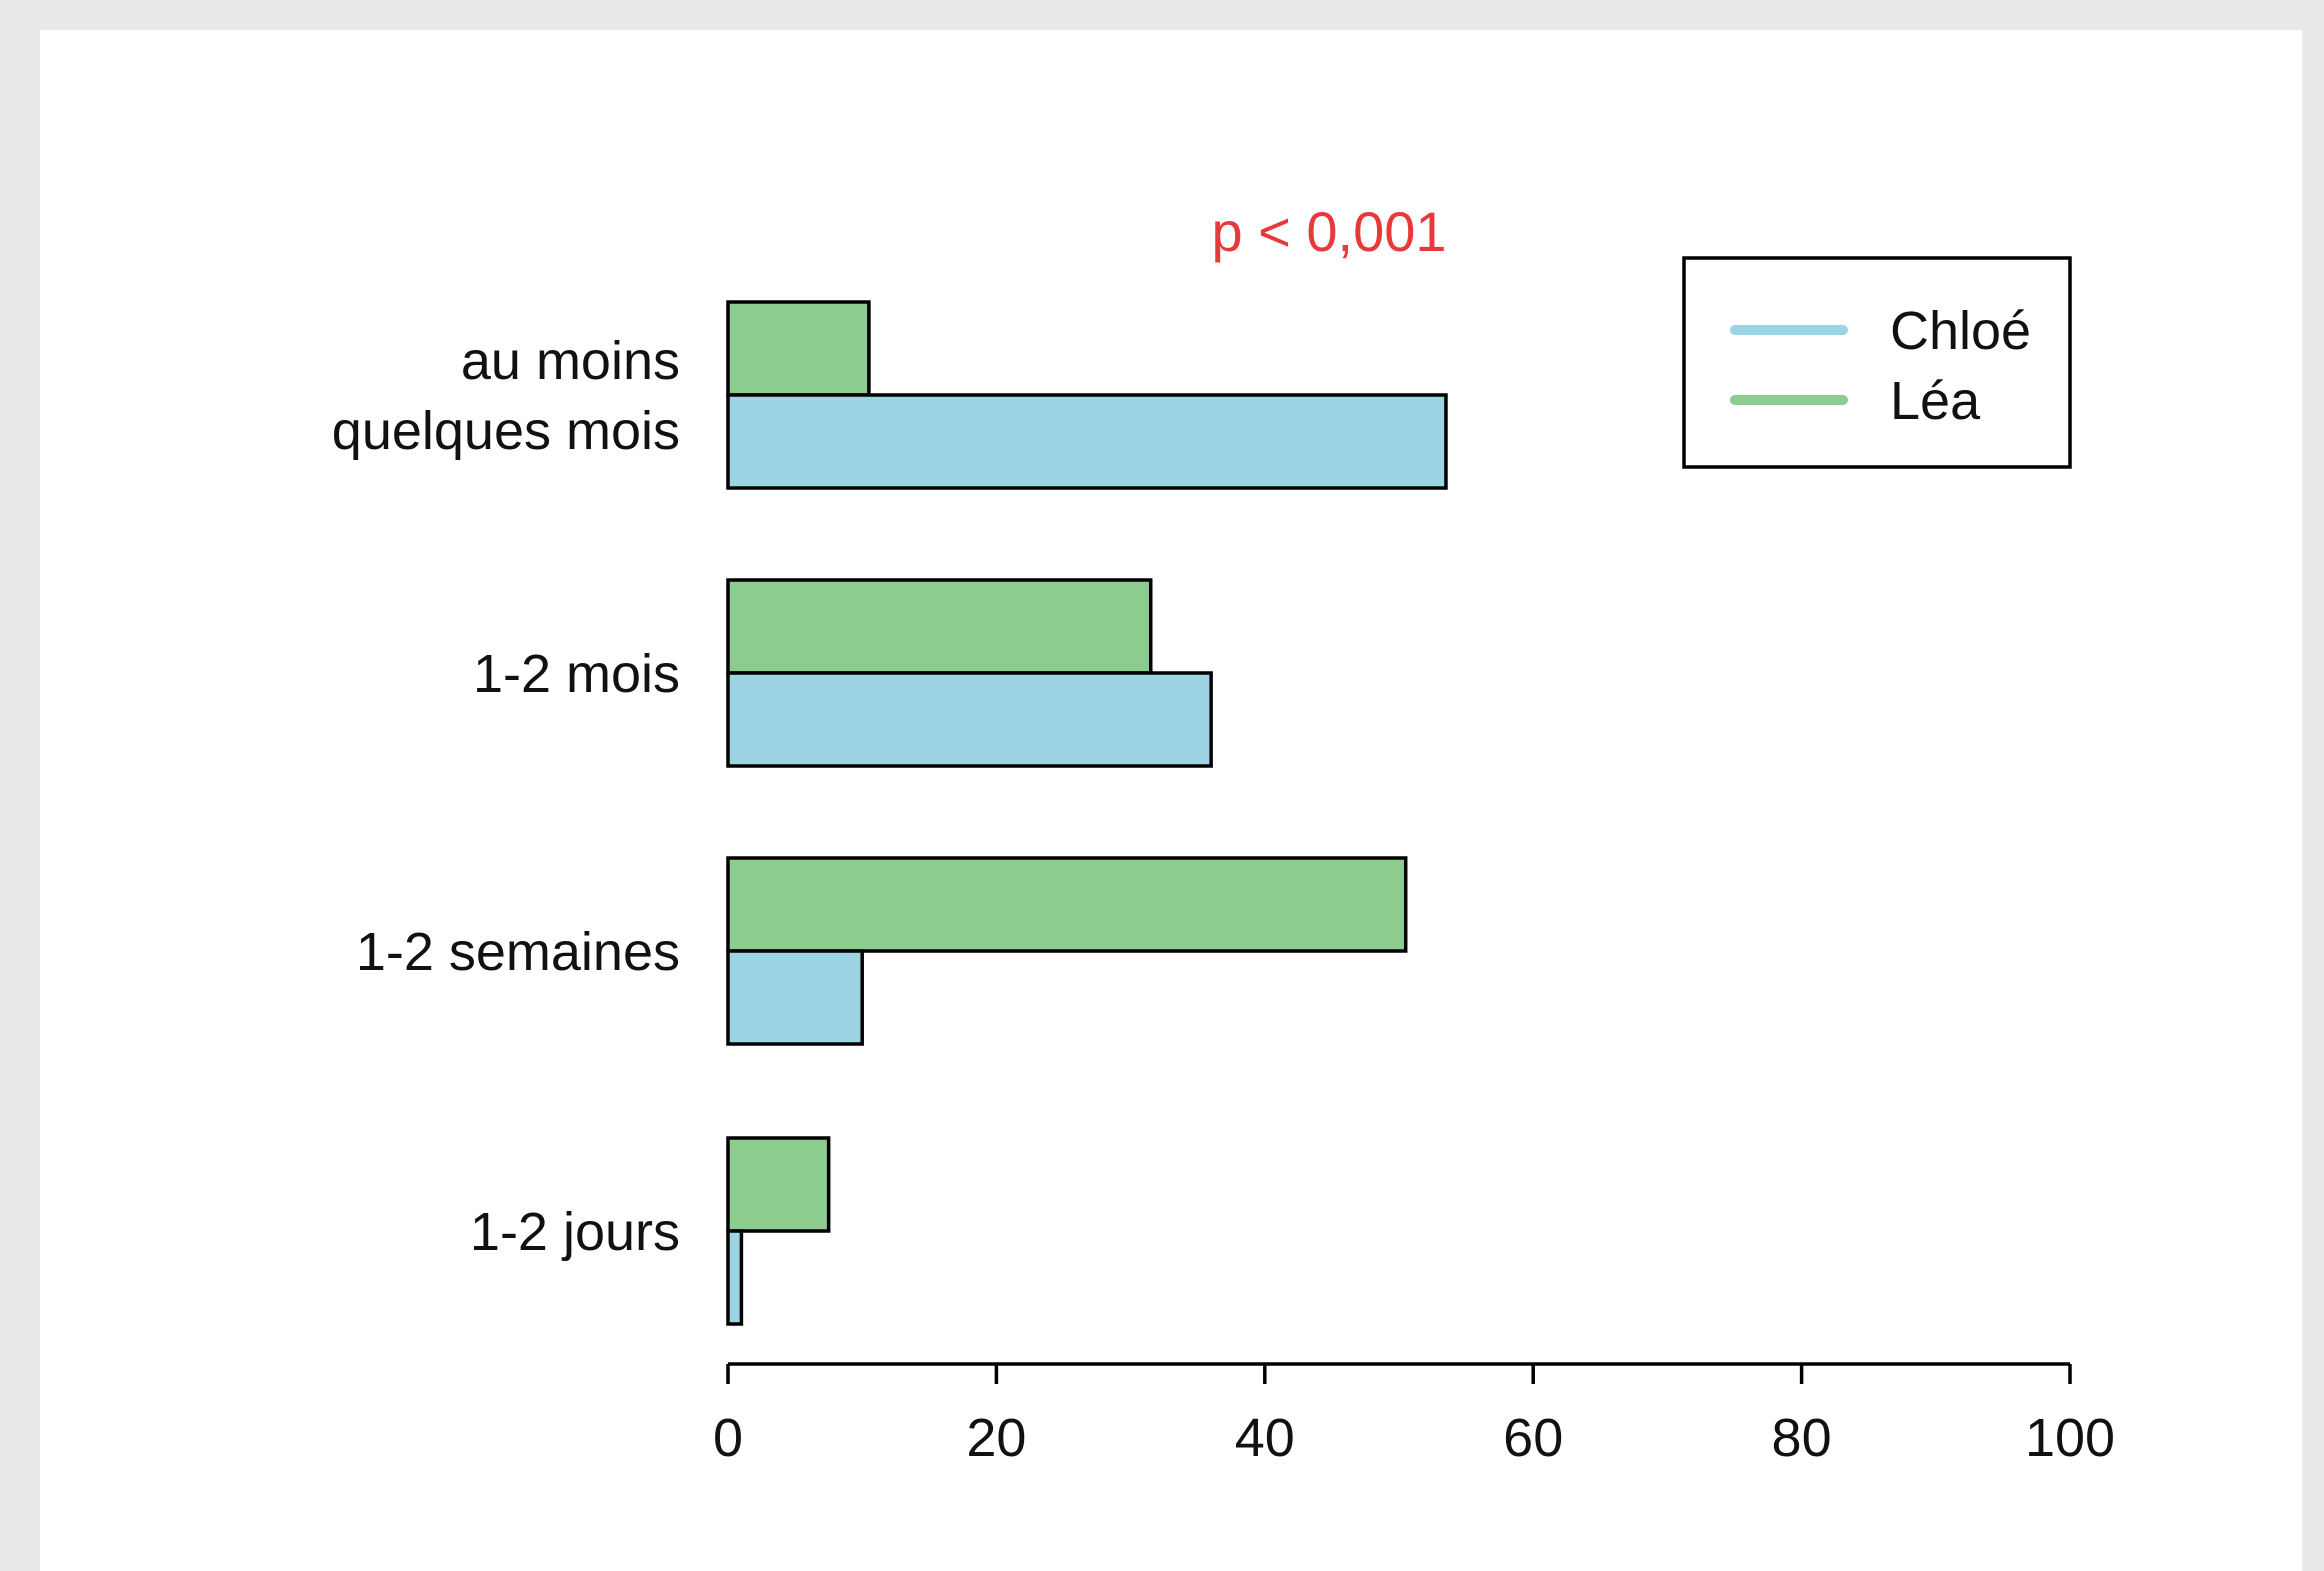 The width and height of the screenshot is (2324, 1571). I want to click on x-tick-label-80: 80, so click(1802, 1438).